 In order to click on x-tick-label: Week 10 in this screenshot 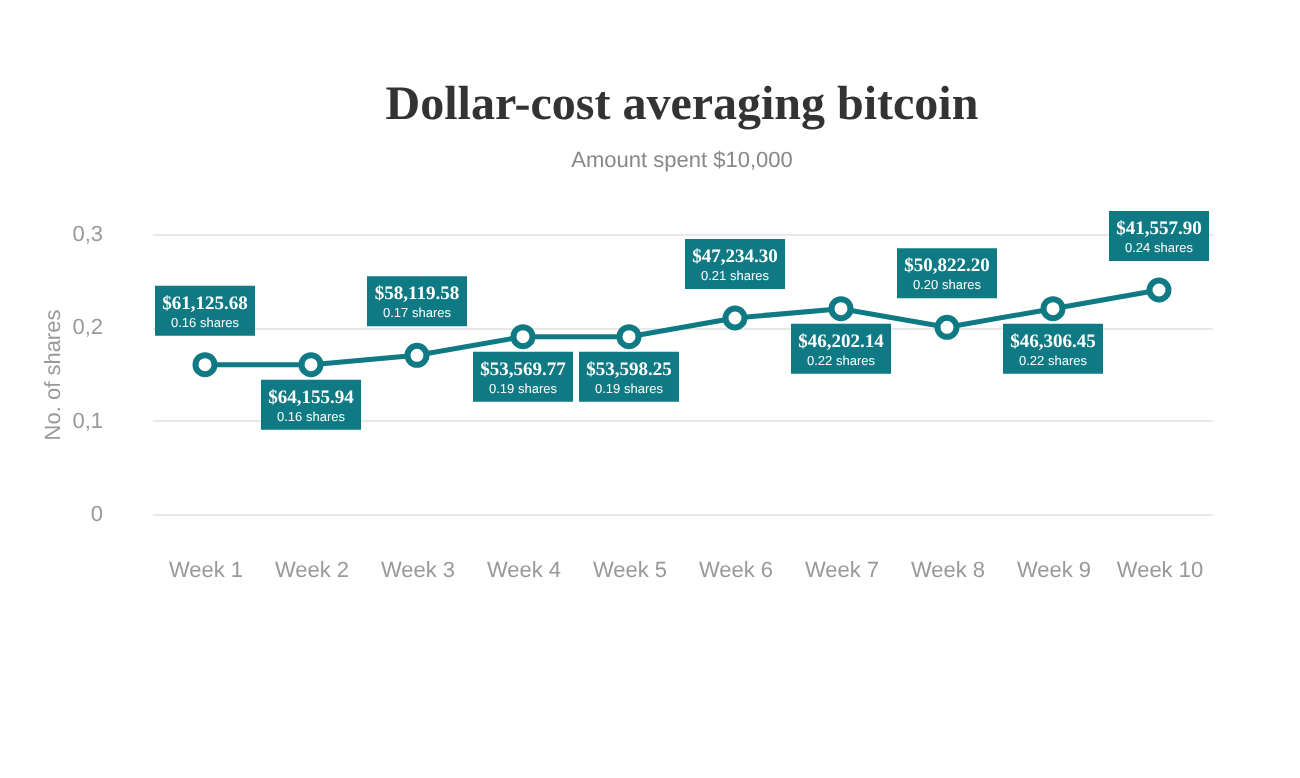, I will do `click(1160, 571)`.